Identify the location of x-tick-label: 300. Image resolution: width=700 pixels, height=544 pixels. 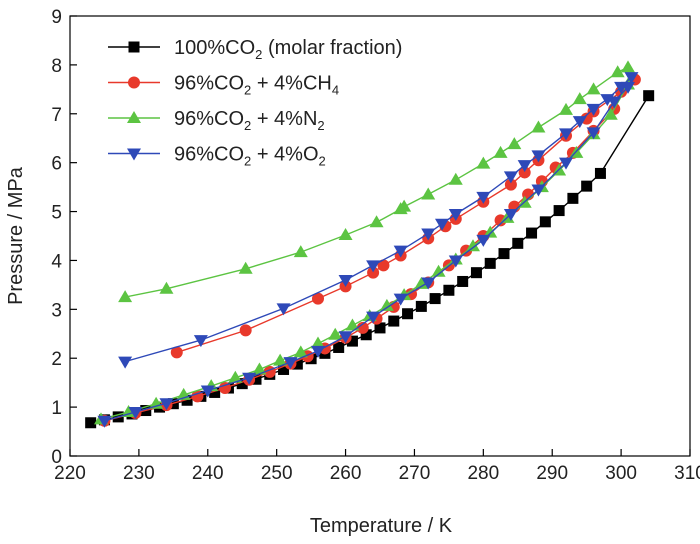
(621, 473).